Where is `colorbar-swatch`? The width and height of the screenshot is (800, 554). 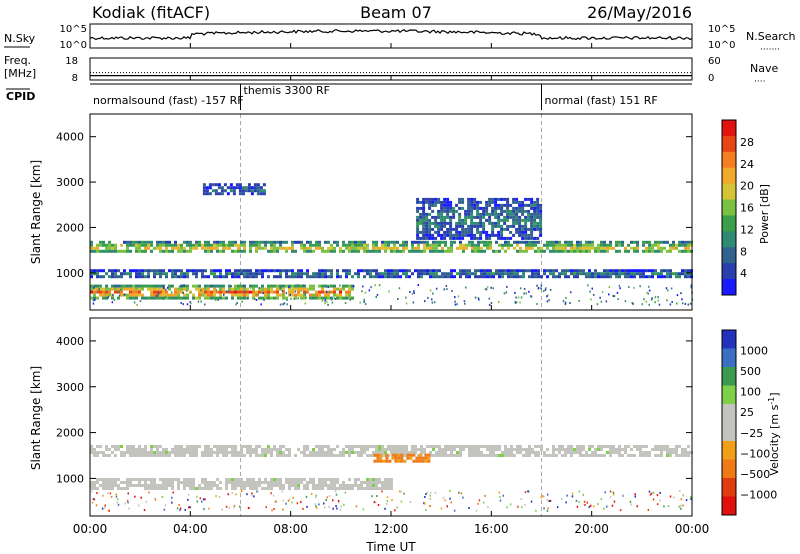 colorbar-swatch is located at coordinates (729, 376).